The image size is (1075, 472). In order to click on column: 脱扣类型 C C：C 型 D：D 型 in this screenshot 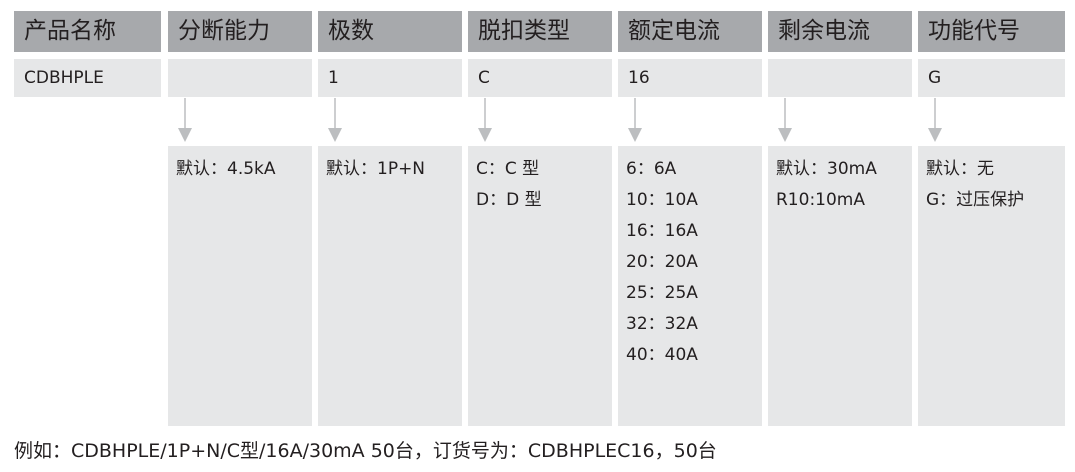, I will do `click(540, 218)`.